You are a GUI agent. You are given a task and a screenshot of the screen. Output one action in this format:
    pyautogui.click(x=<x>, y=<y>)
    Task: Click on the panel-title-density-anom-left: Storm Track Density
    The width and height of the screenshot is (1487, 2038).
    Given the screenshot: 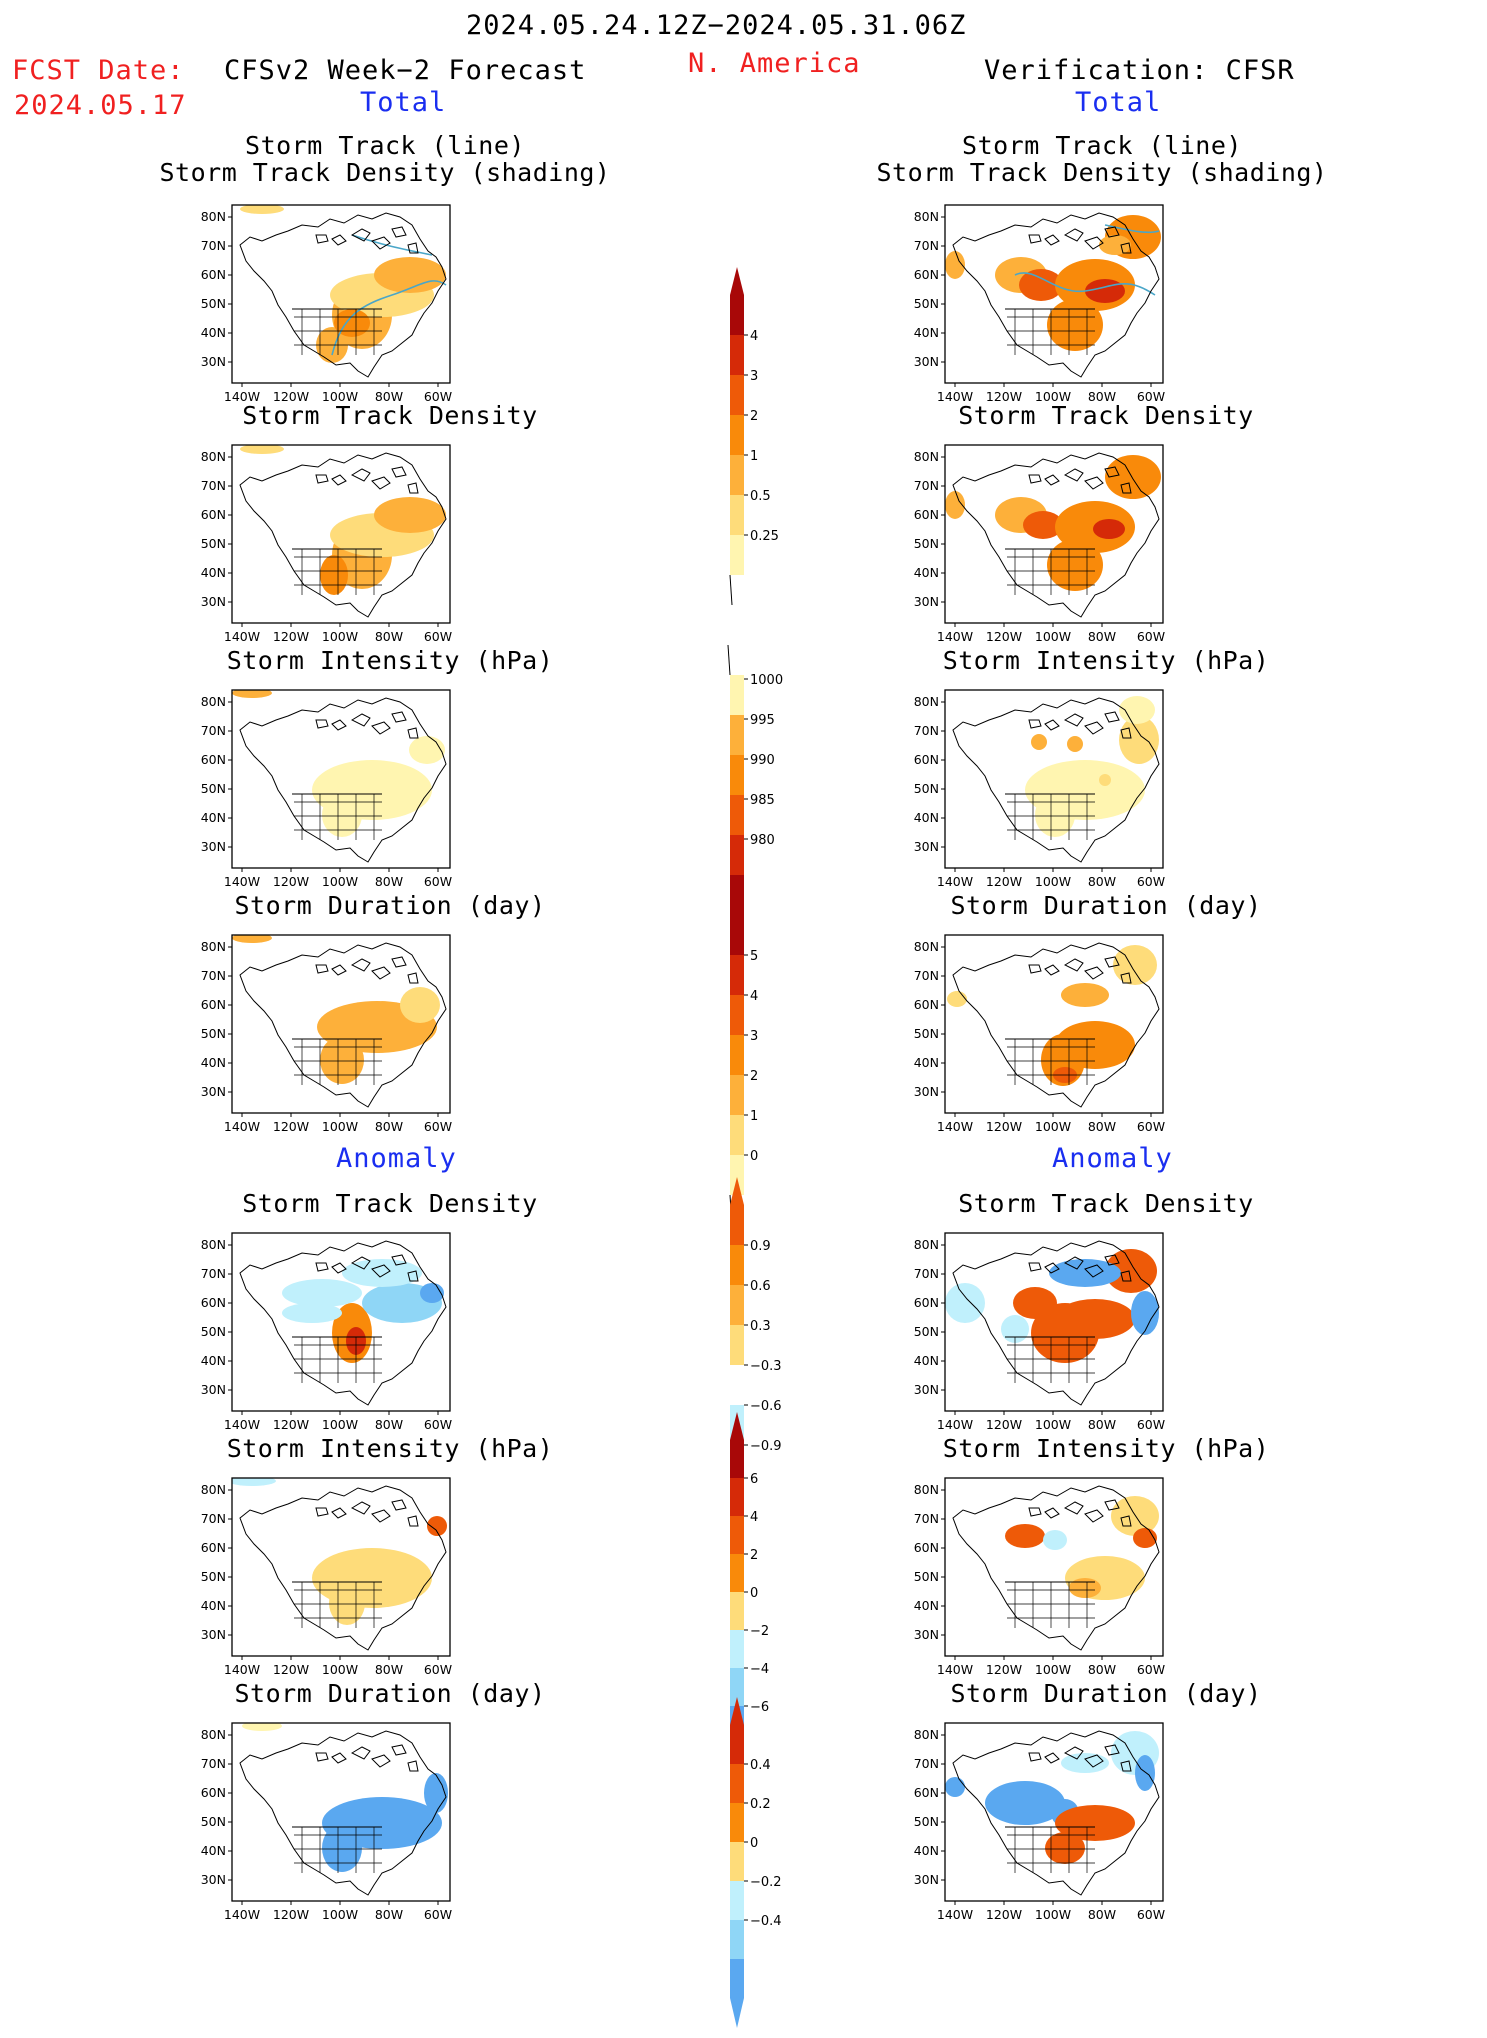 What is the action you would take?
    pyautogui.click(x=390, y=1203)
    